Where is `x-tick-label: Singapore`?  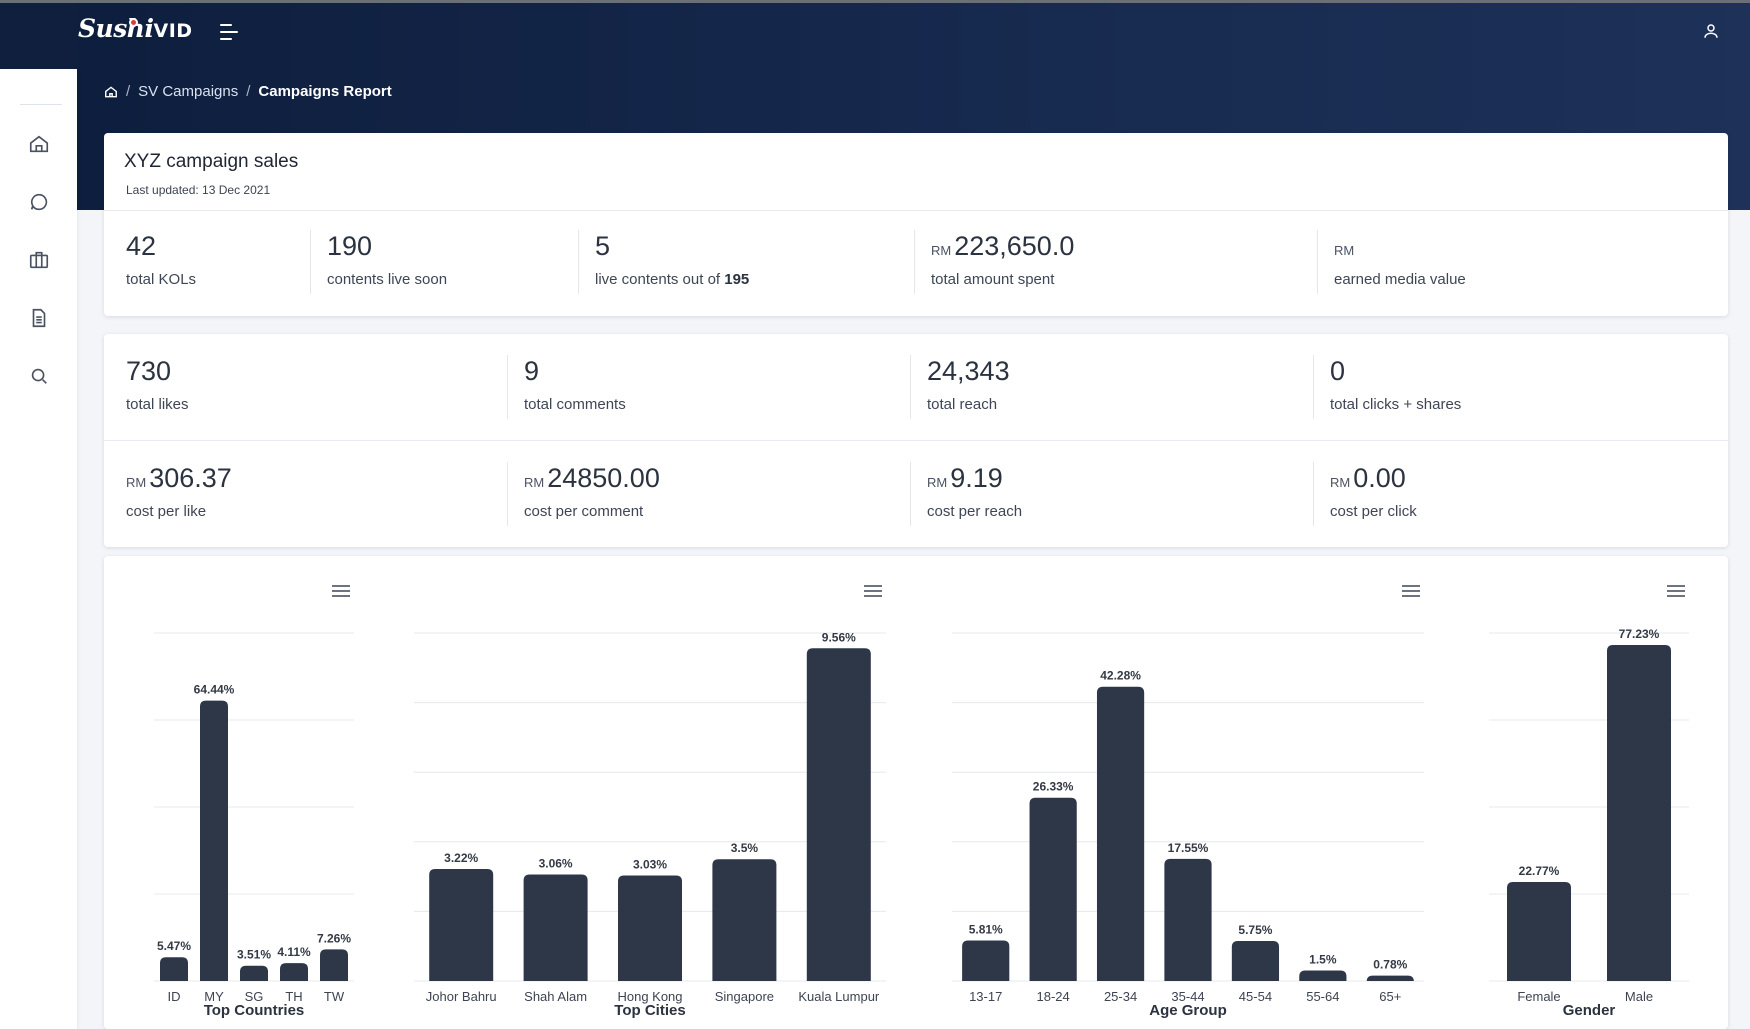 x-tick-label: Singapore is located at coordinates (744, 996).